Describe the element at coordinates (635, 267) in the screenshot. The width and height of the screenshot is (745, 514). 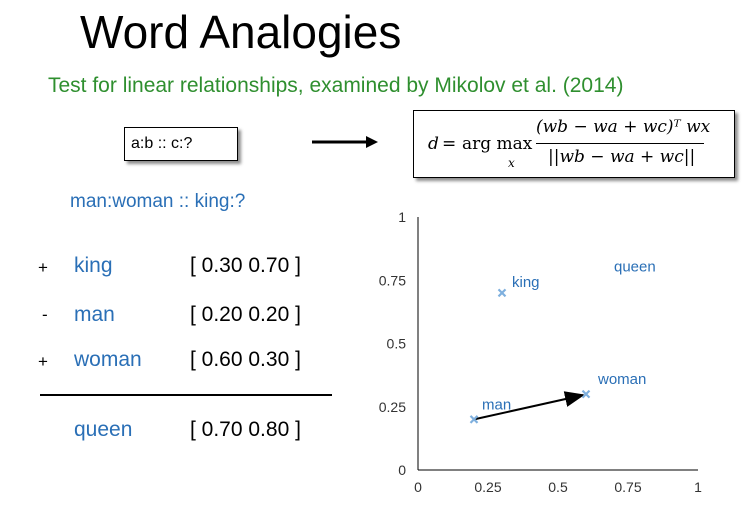
I see `point-label: queen` at that location.